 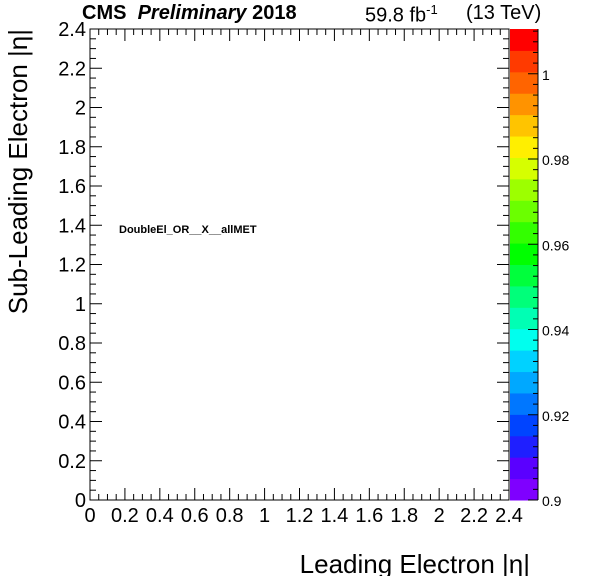 What do you see at coordinates (80, 109) in the screenshot?
I see `y-tick-label: 2` at bounding box center [80, 109].